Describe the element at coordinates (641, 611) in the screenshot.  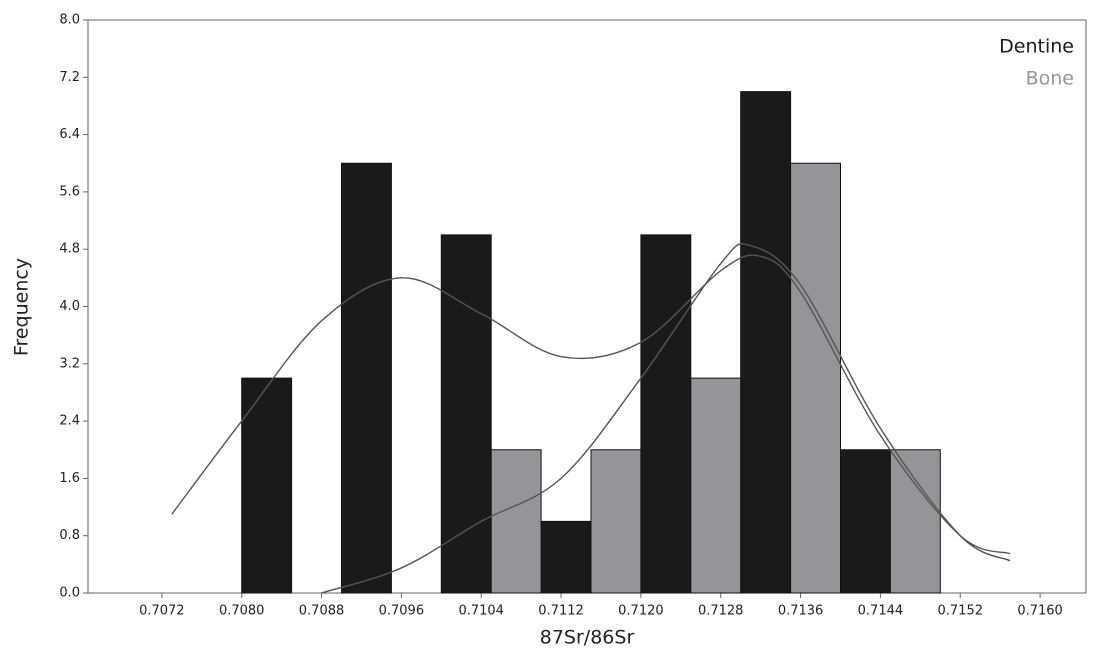
I see `x-tick-label: 0.7120` at that location.